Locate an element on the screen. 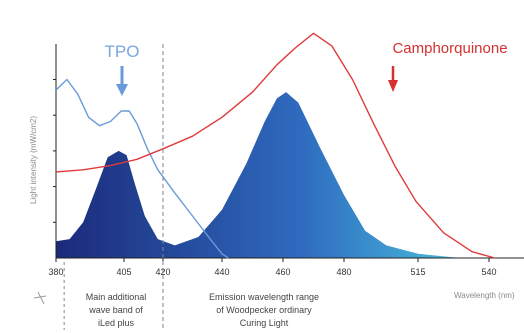  note-right-line-3: Curing Light is located at coordinates (264, 323).